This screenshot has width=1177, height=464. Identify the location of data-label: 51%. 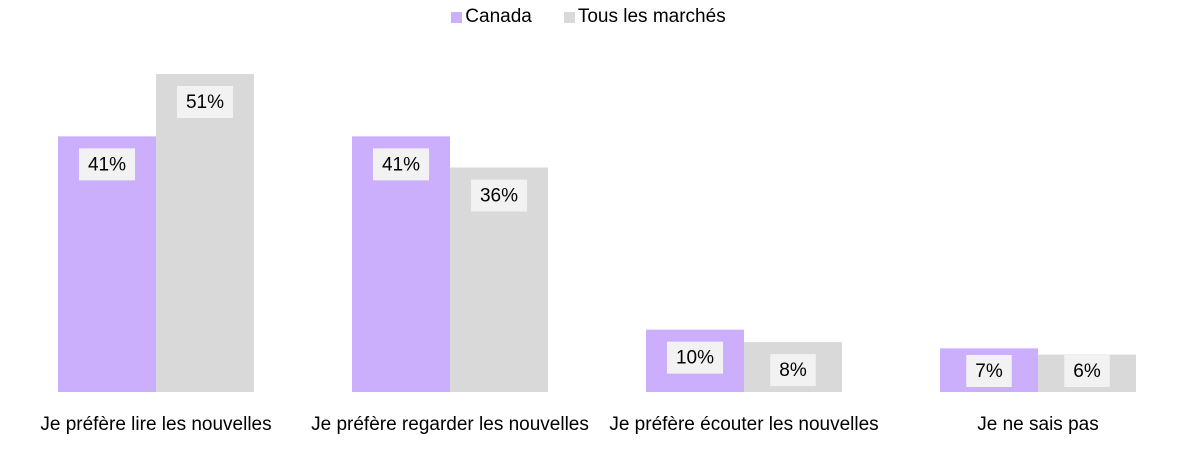
(205, 102).